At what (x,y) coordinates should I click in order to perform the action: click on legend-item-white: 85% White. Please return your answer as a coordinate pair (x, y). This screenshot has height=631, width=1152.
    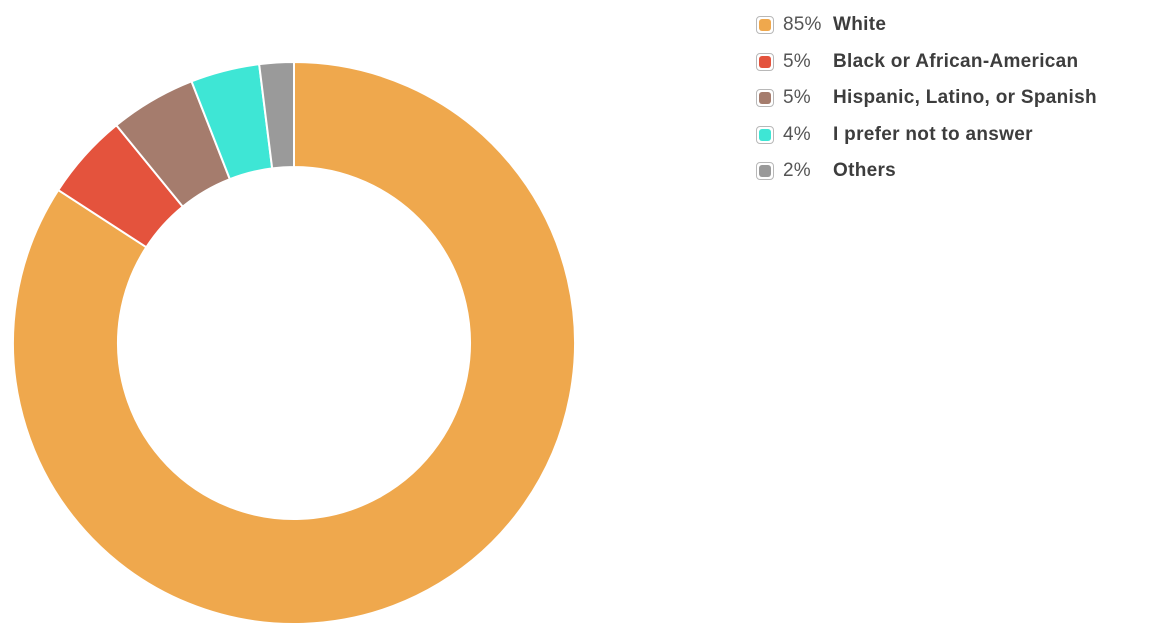
    Looking at the image, I should click on (926, 25).